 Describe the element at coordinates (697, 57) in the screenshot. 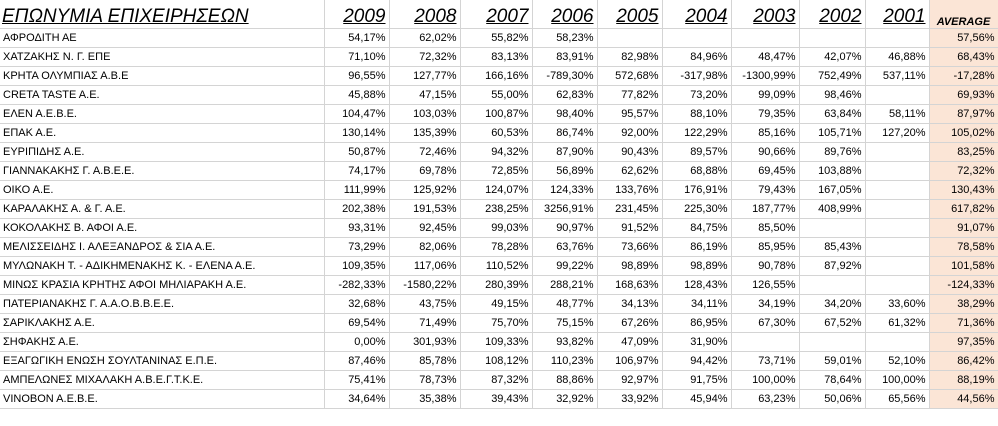

I see `value-cell: 84,96%` at that location.